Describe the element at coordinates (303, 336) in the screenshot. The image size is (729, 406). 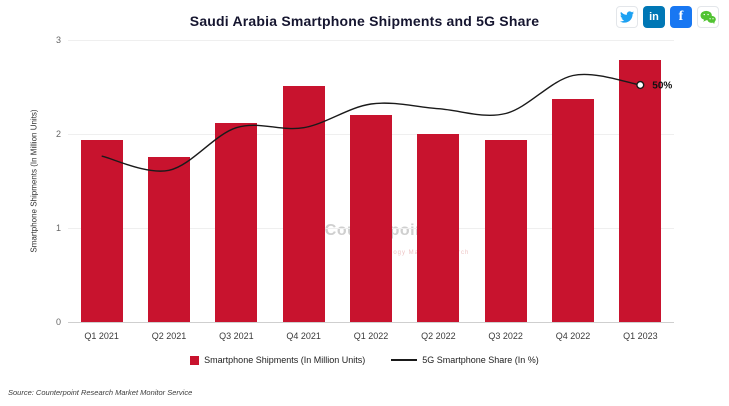
I see `x-tick-label: Q4 2021` at that location.